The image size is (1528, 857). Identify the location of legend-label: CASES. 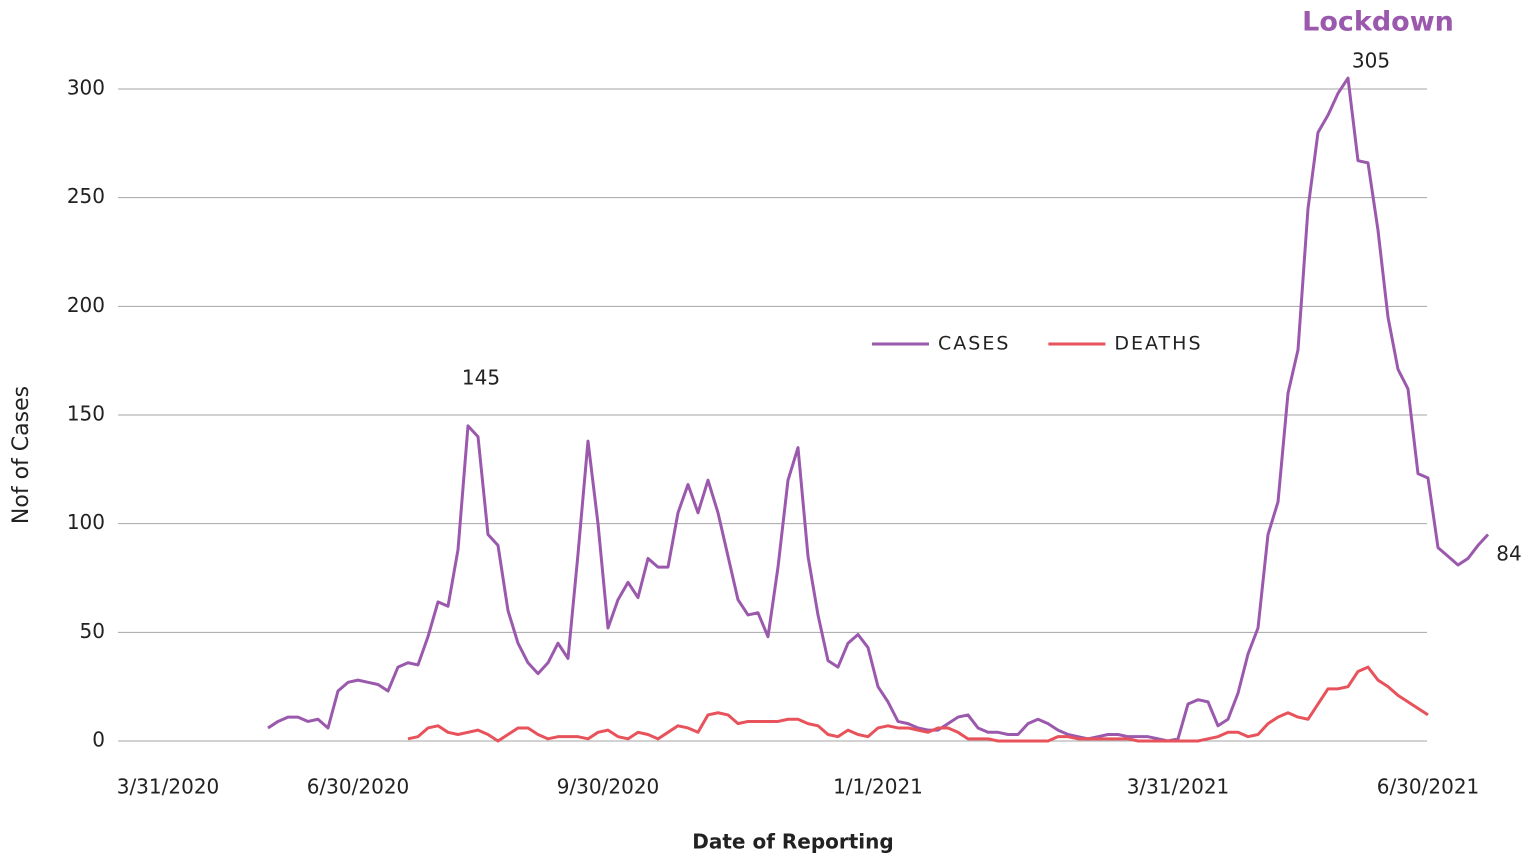
(974, 344).